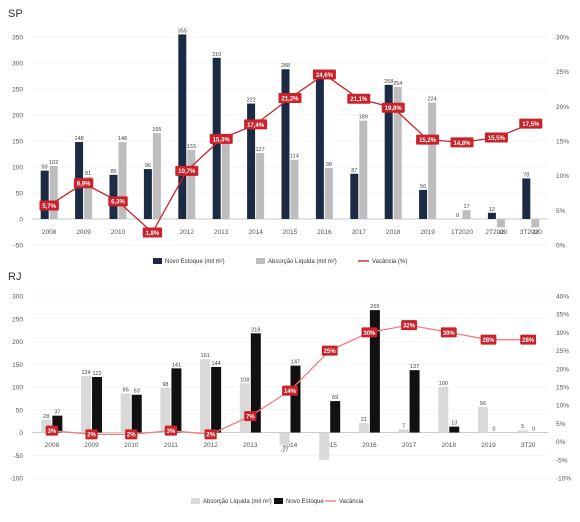 This screenshot has height=522, width=580. What do you see at coordinates (329, 165) in the screenshot?
I see `bar-data-label: 98` at bounding box center [329, 165].